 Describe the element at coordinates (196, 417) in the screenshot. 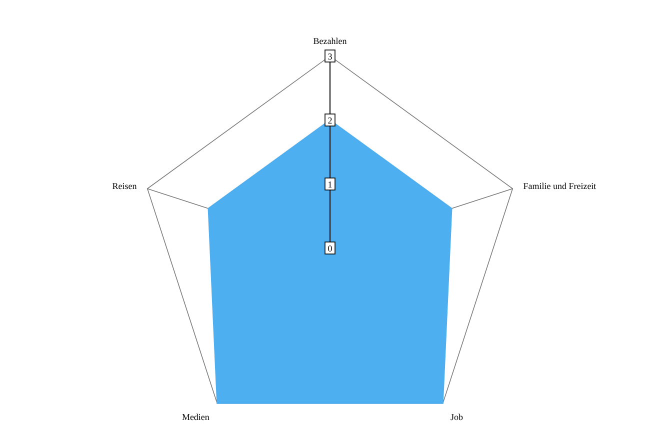

I see `spoke-label: Medien` at that location.